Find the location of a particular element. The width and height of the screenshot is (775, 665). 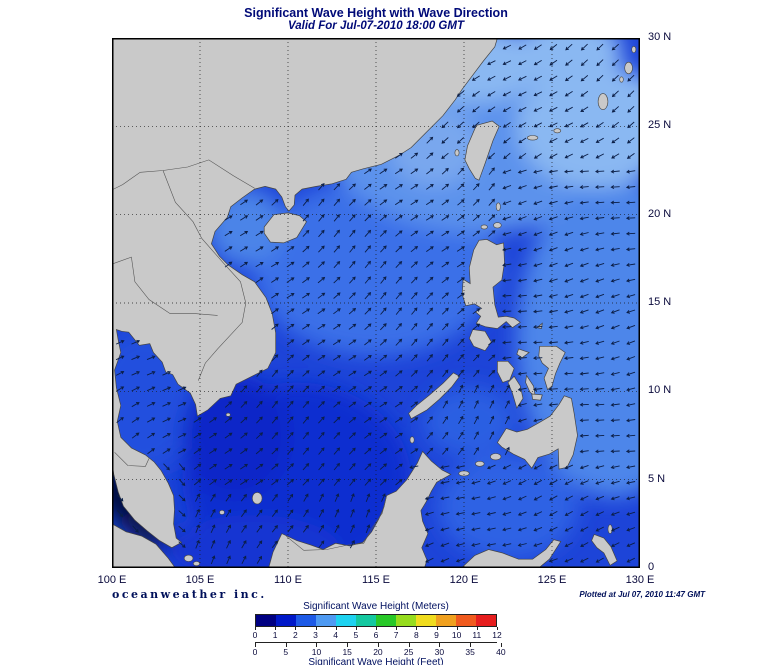

meter-tick-value: 11 is located at coordinates (477, 635).